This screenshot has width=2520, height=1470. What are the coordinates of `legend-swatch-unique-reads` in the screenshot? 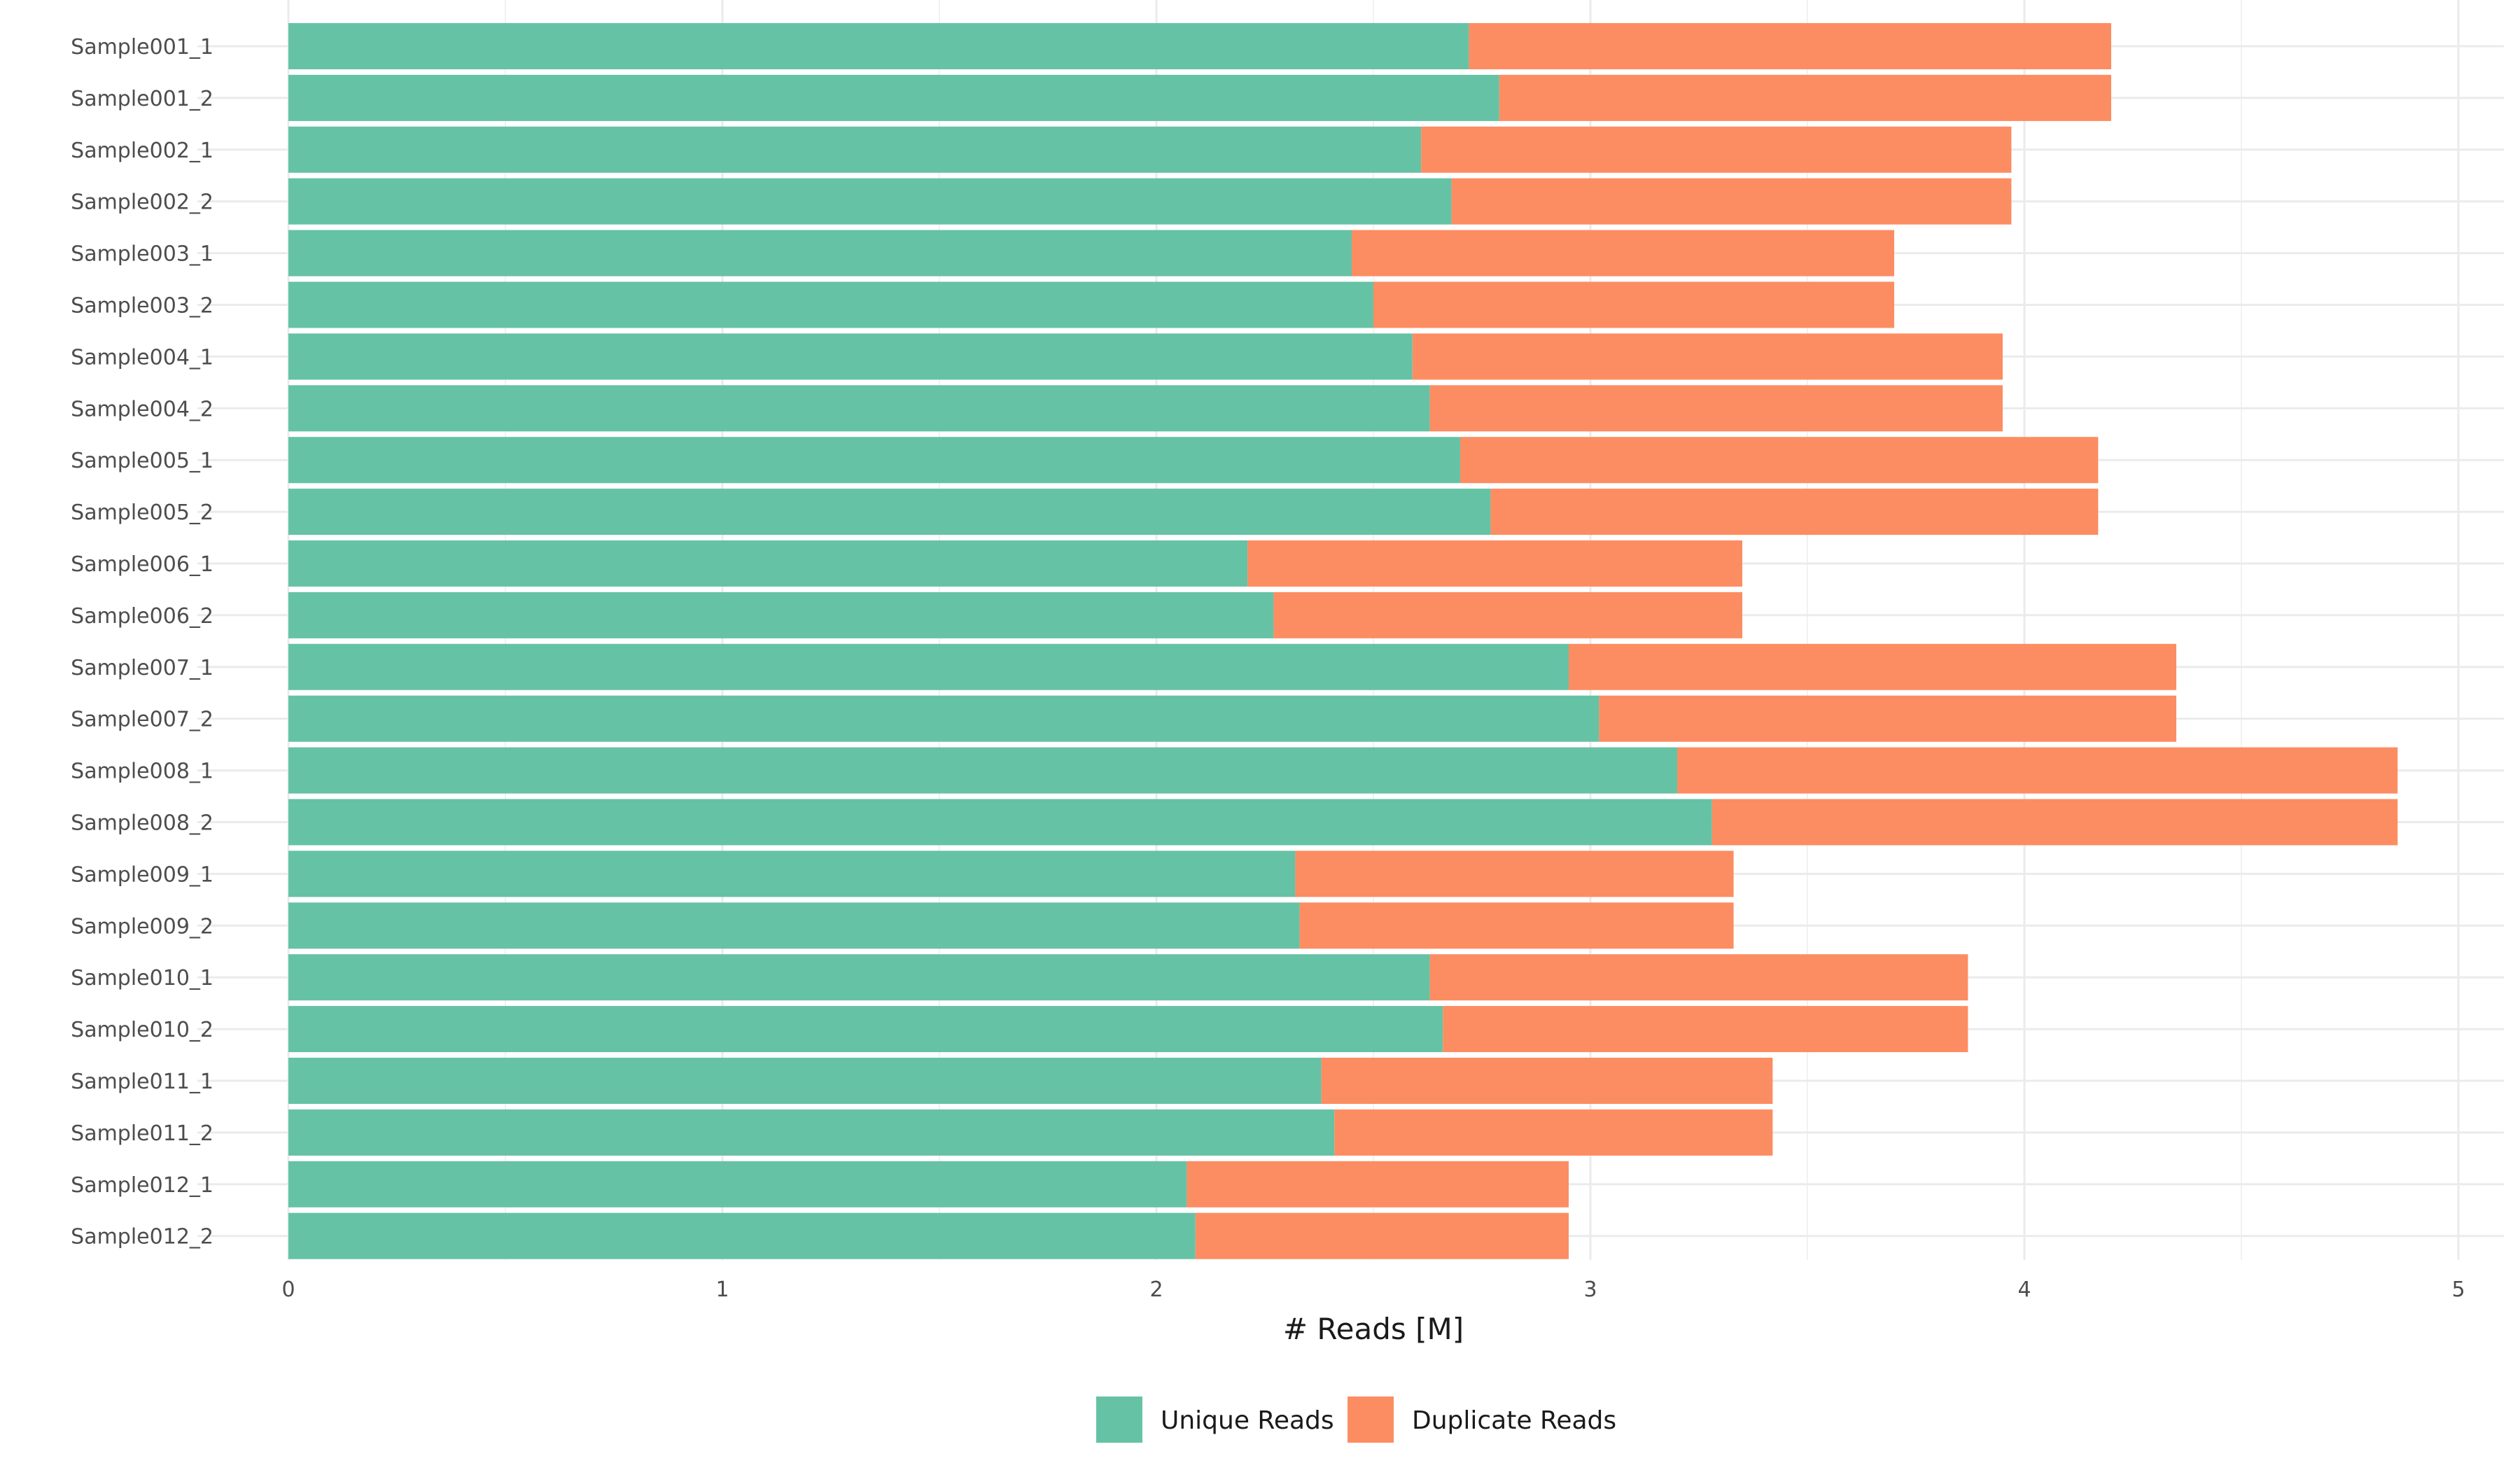 It's located at (1119, 1419).